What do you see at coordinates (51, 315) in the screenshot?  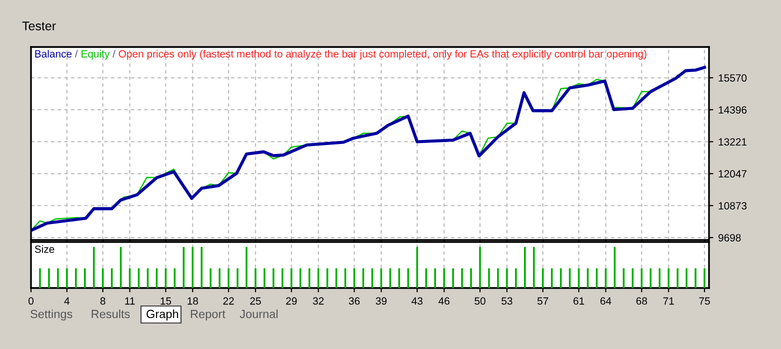 I see `text: Settings` at bounding box center [51, 315].